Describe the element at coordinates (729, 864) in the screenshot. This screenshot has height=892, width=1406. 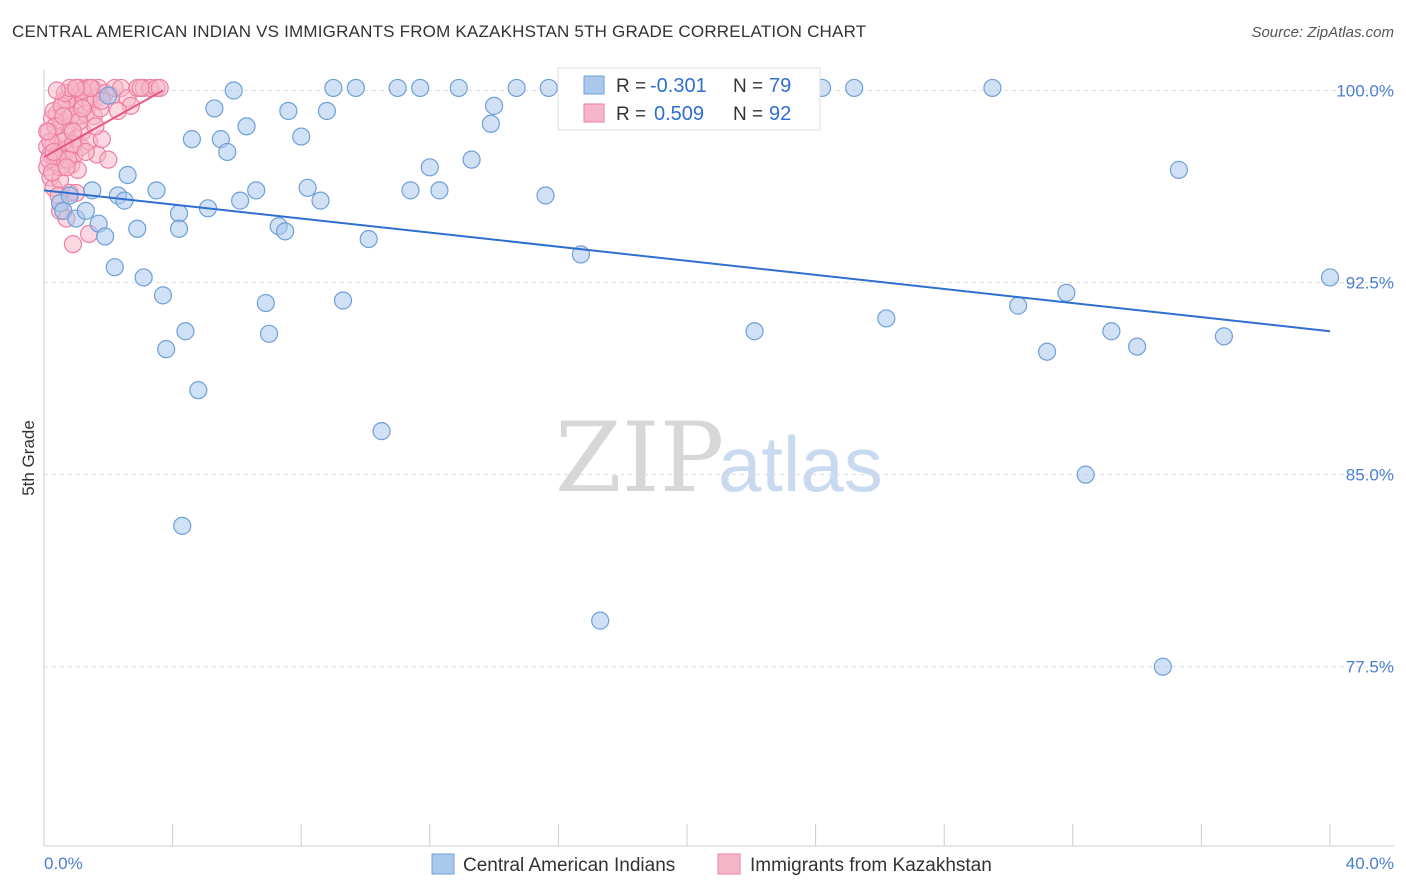
I see `legend-swatch-immigrants-from-kazakhstan` at that location.